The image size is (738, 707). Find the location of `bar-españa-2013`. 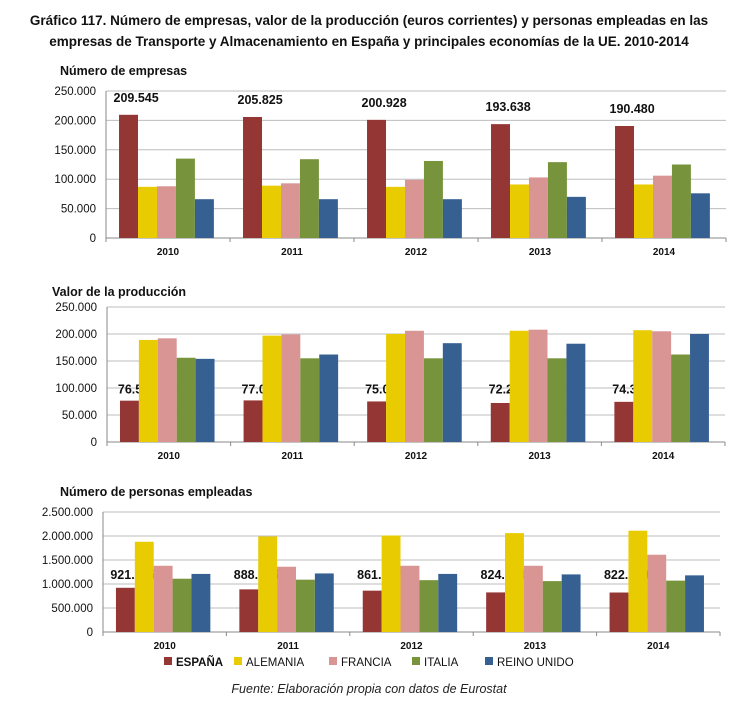

bar-españa-2013 is located at coordinates (500, 181).